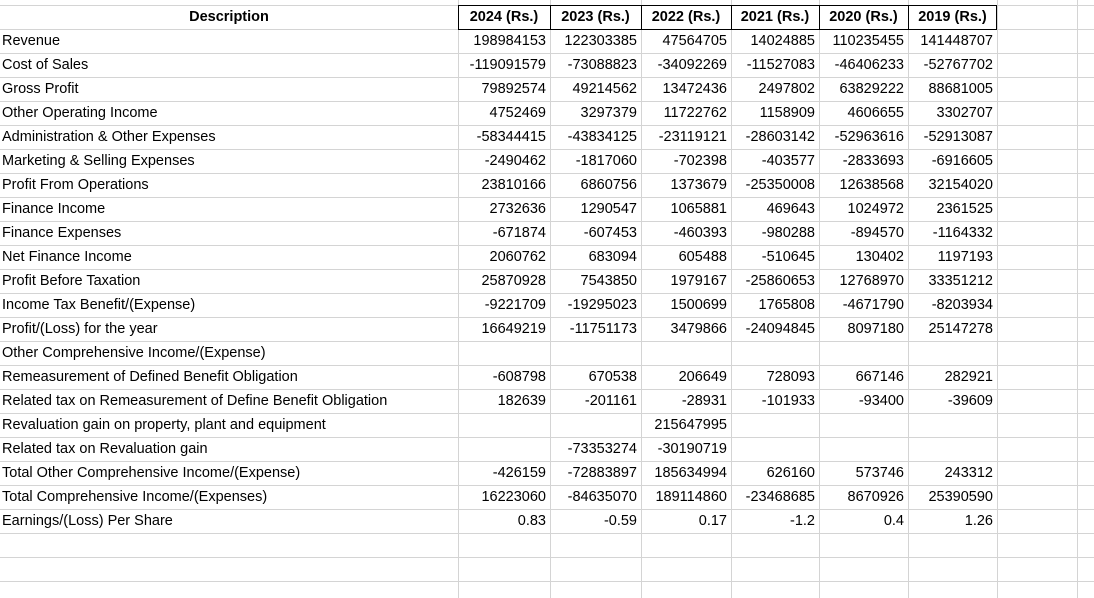  What do you see at coordinates (869, 137) in the screenshot?
I see `value-cell: -52963616` at bounding box center [869, 137].